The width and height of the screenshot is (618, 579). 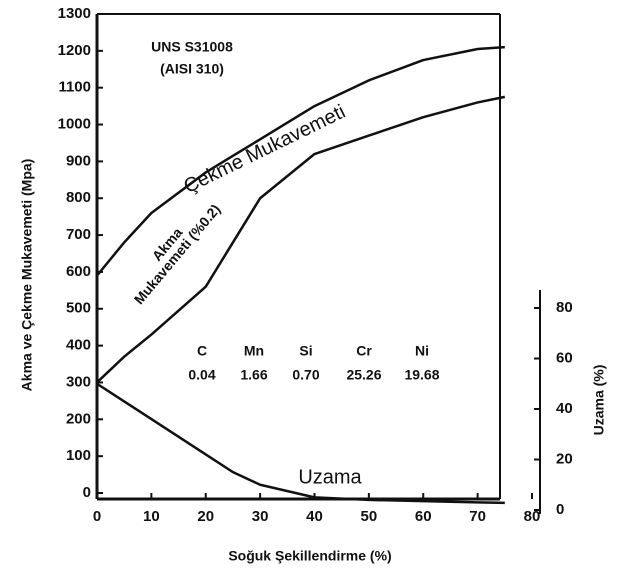 What do you see at coordinates (74, 13) in the screenshot?
I see `y-tick-label: 1300` at bounding box center [74, 13].